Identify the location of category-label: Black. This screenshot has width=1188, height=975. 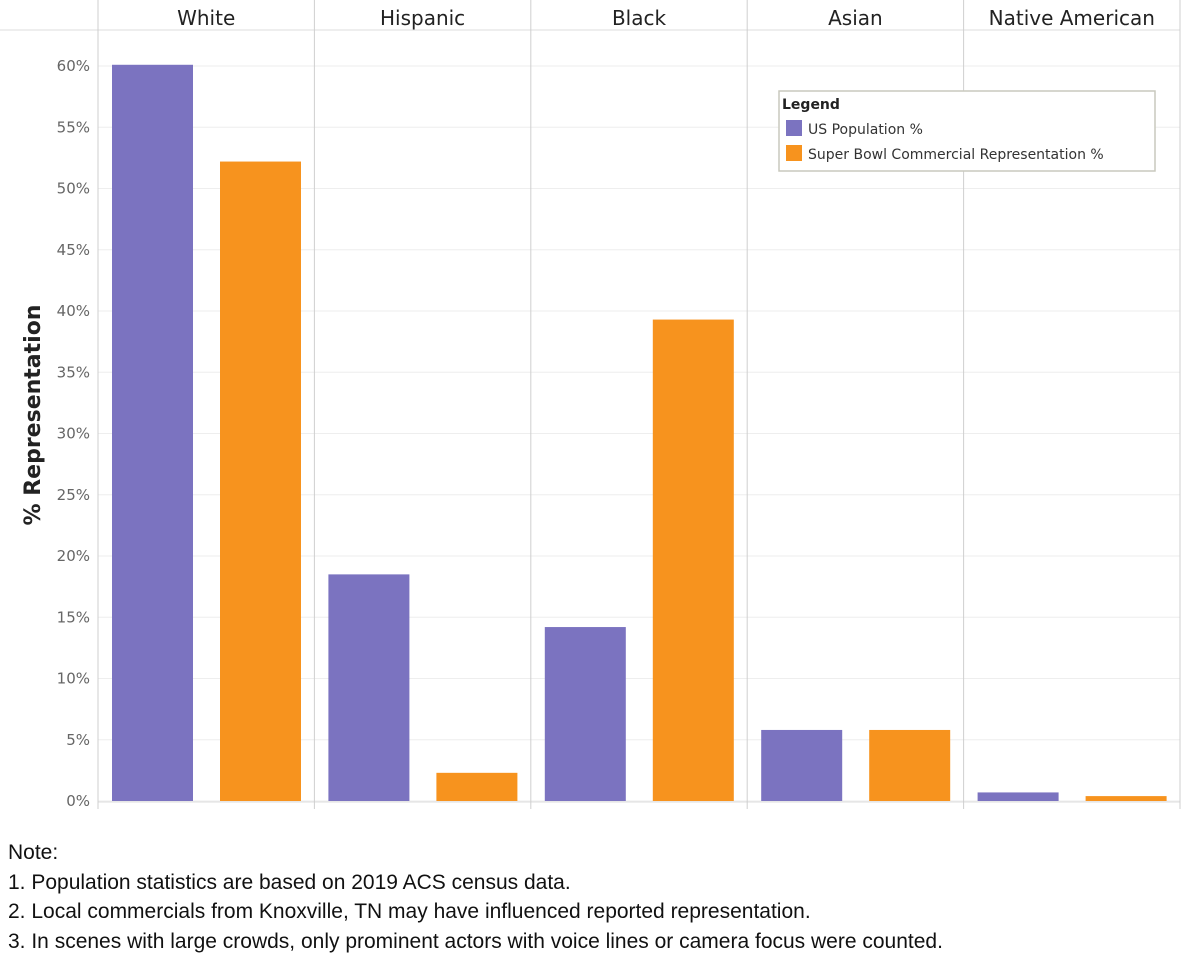
(639, 18).